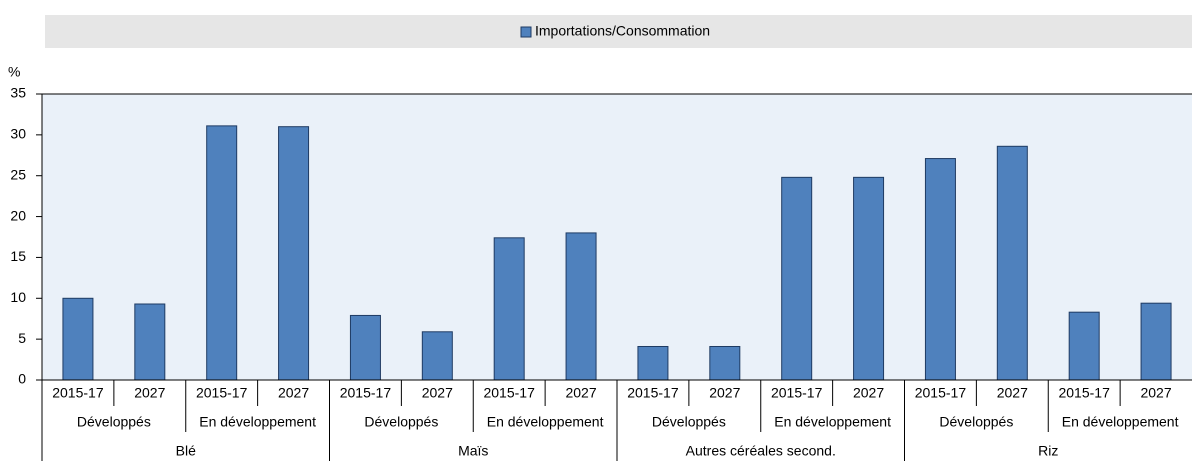  I want to click on y-tick-label: 20, so click(18, 215).